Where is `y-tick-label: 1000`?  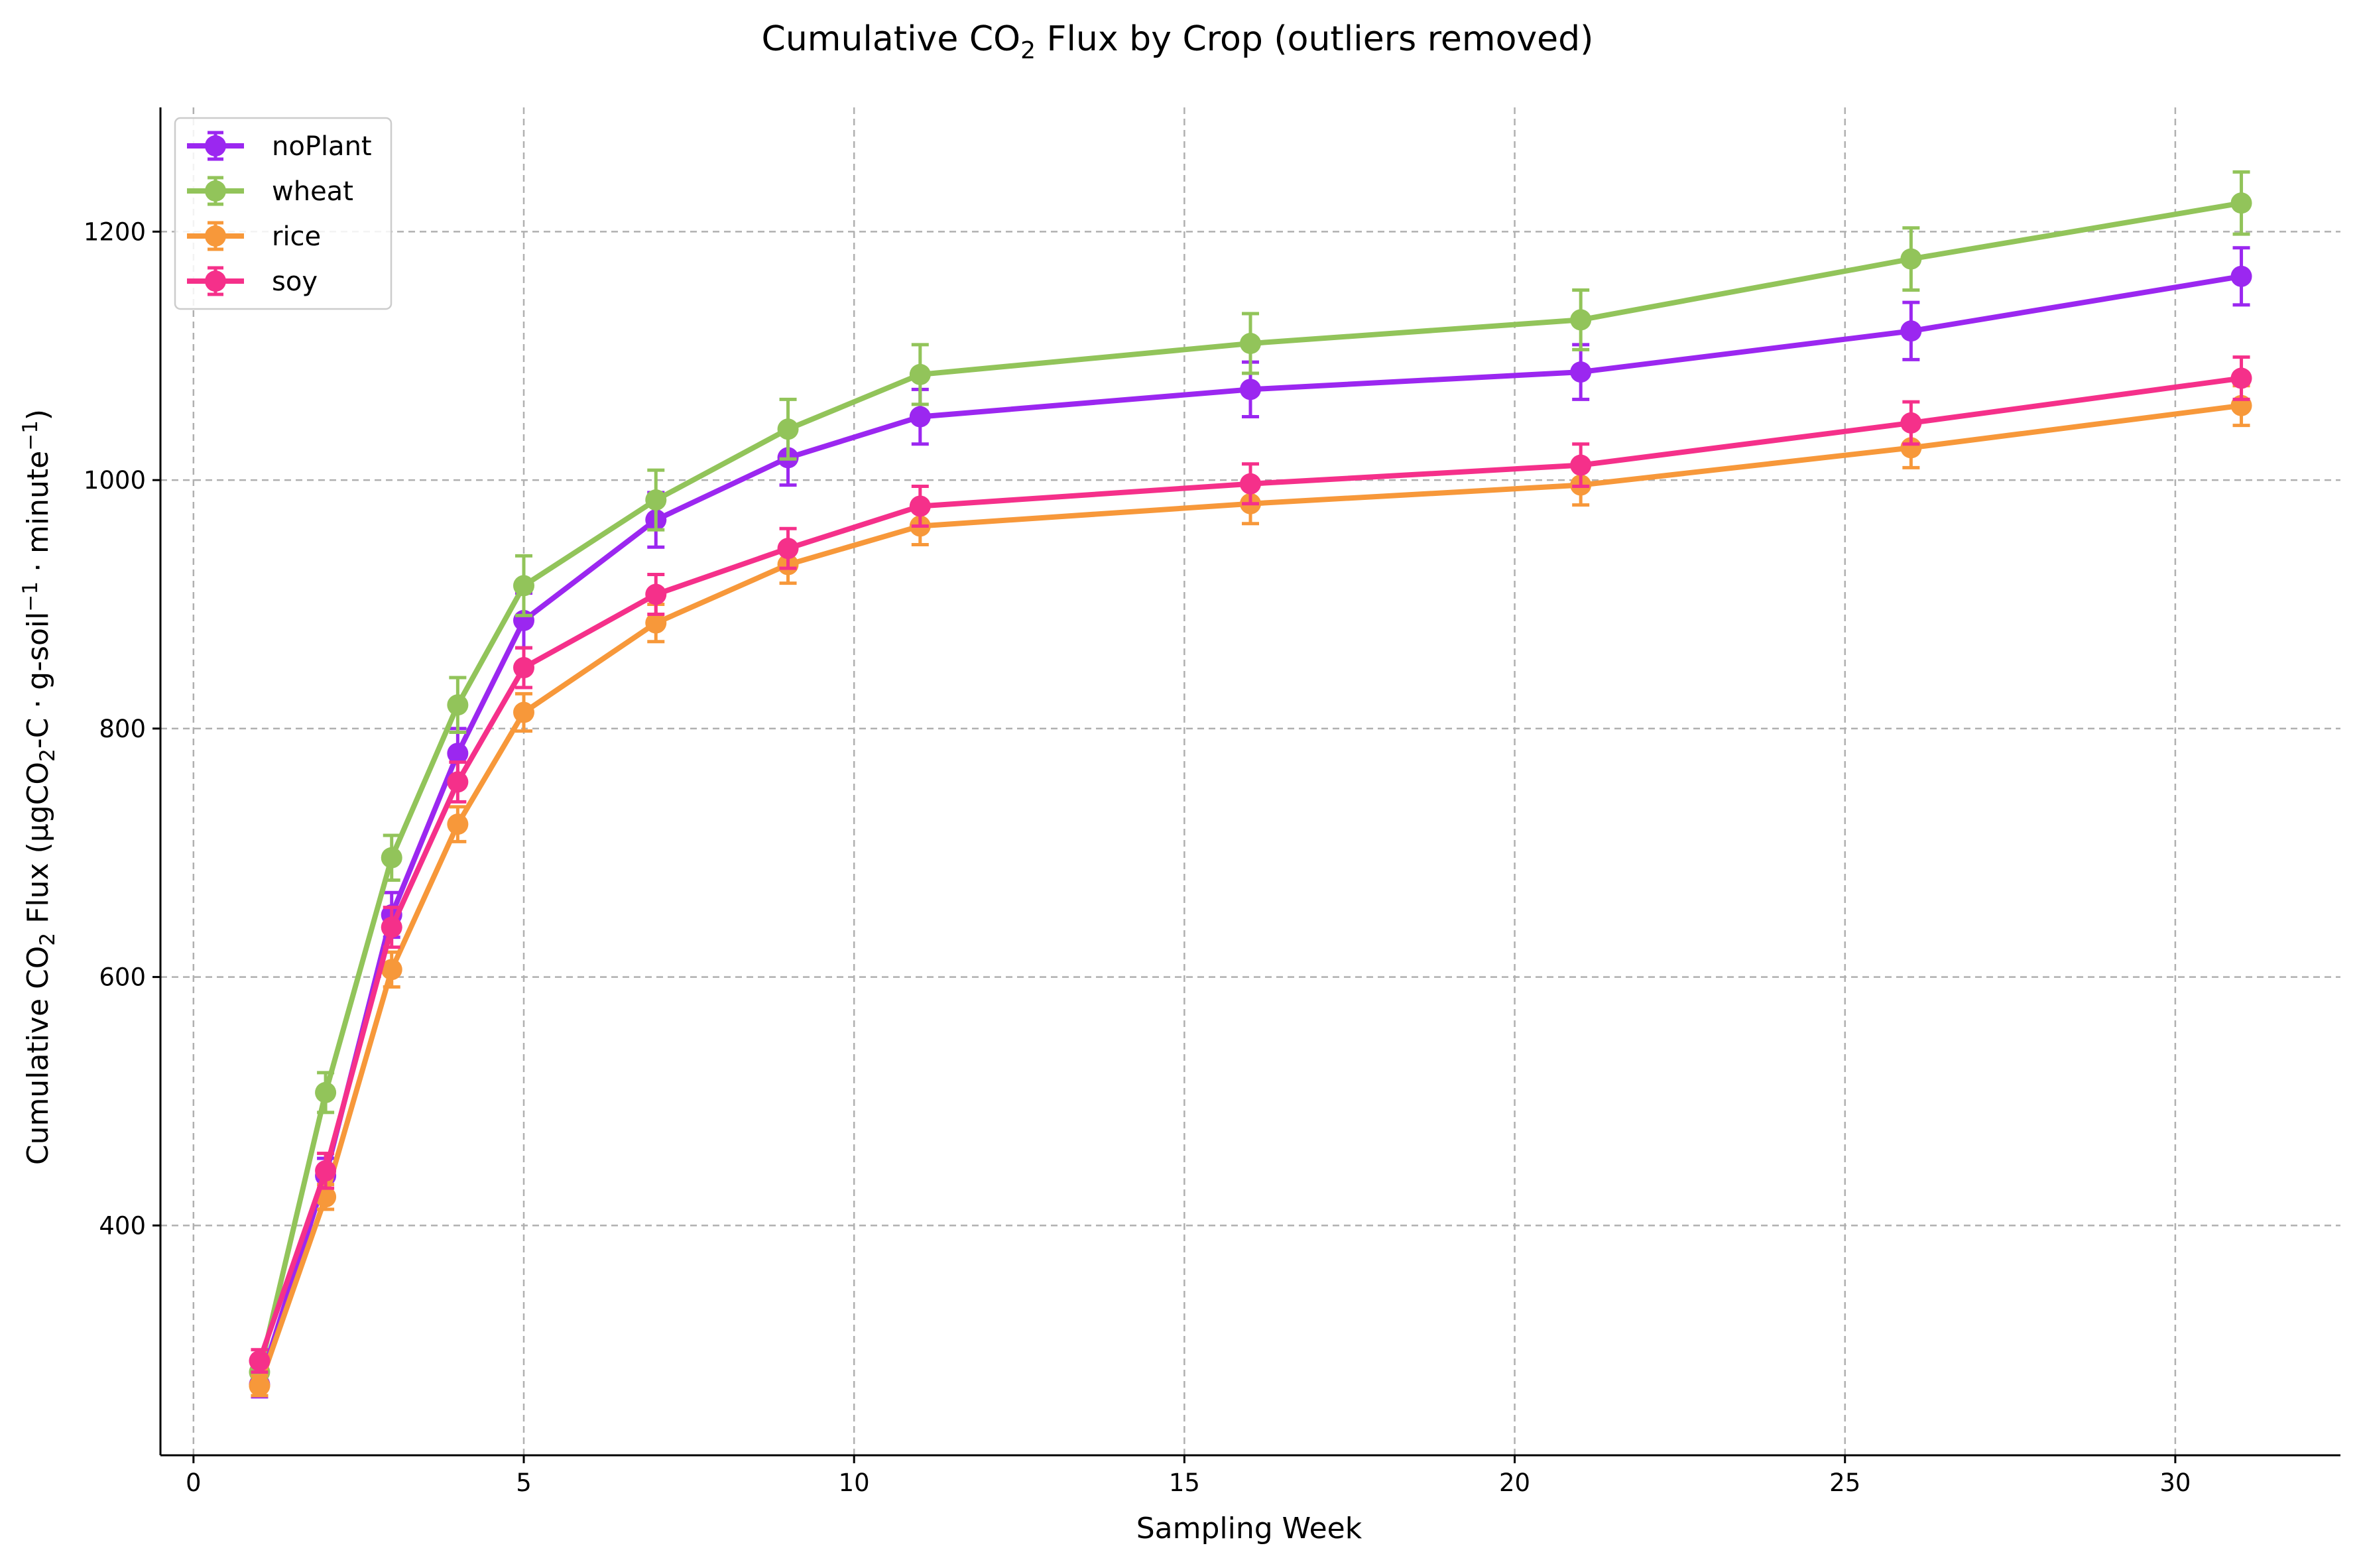
y-tick-label: 1000 is located at coordinates (115, 480).